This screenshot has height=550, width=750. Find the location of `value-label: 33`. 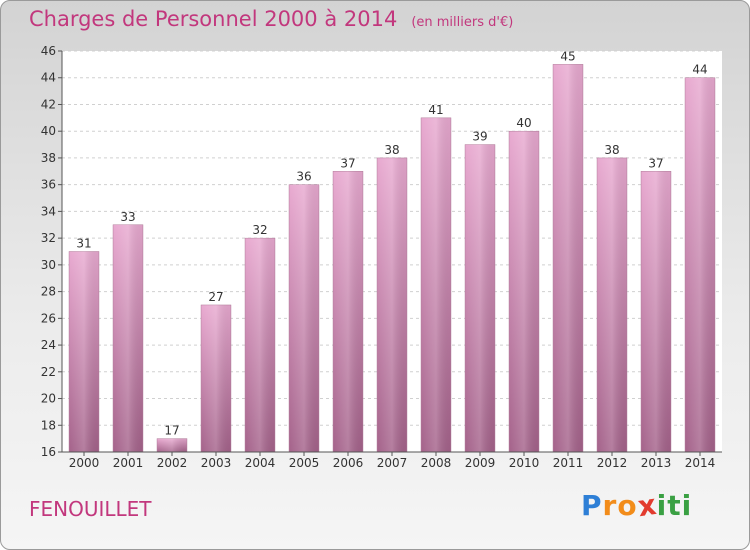

value-label: 33 is located at coordinates (127, 217).